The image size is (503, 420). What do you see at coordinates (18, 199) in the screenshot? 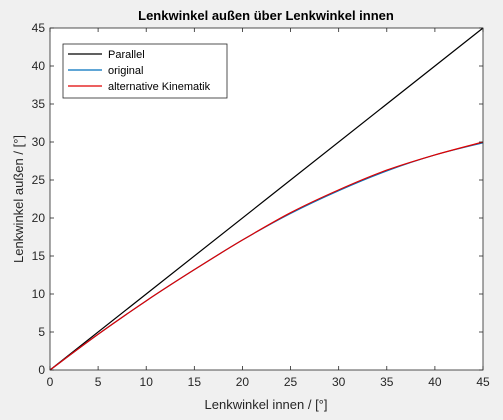
I see `y-axis-label: Lenkwinkel außen / [°]` at bounding box center [18, 199].